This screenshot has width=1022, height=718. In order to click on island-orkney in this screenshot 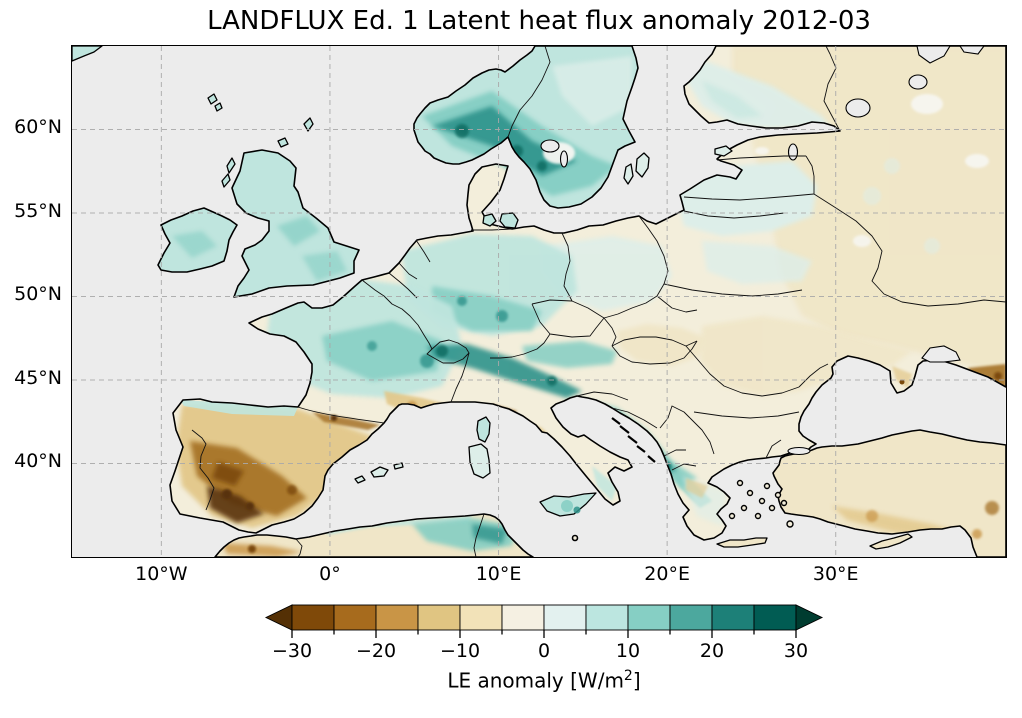, I will do `click(283, 142)`.